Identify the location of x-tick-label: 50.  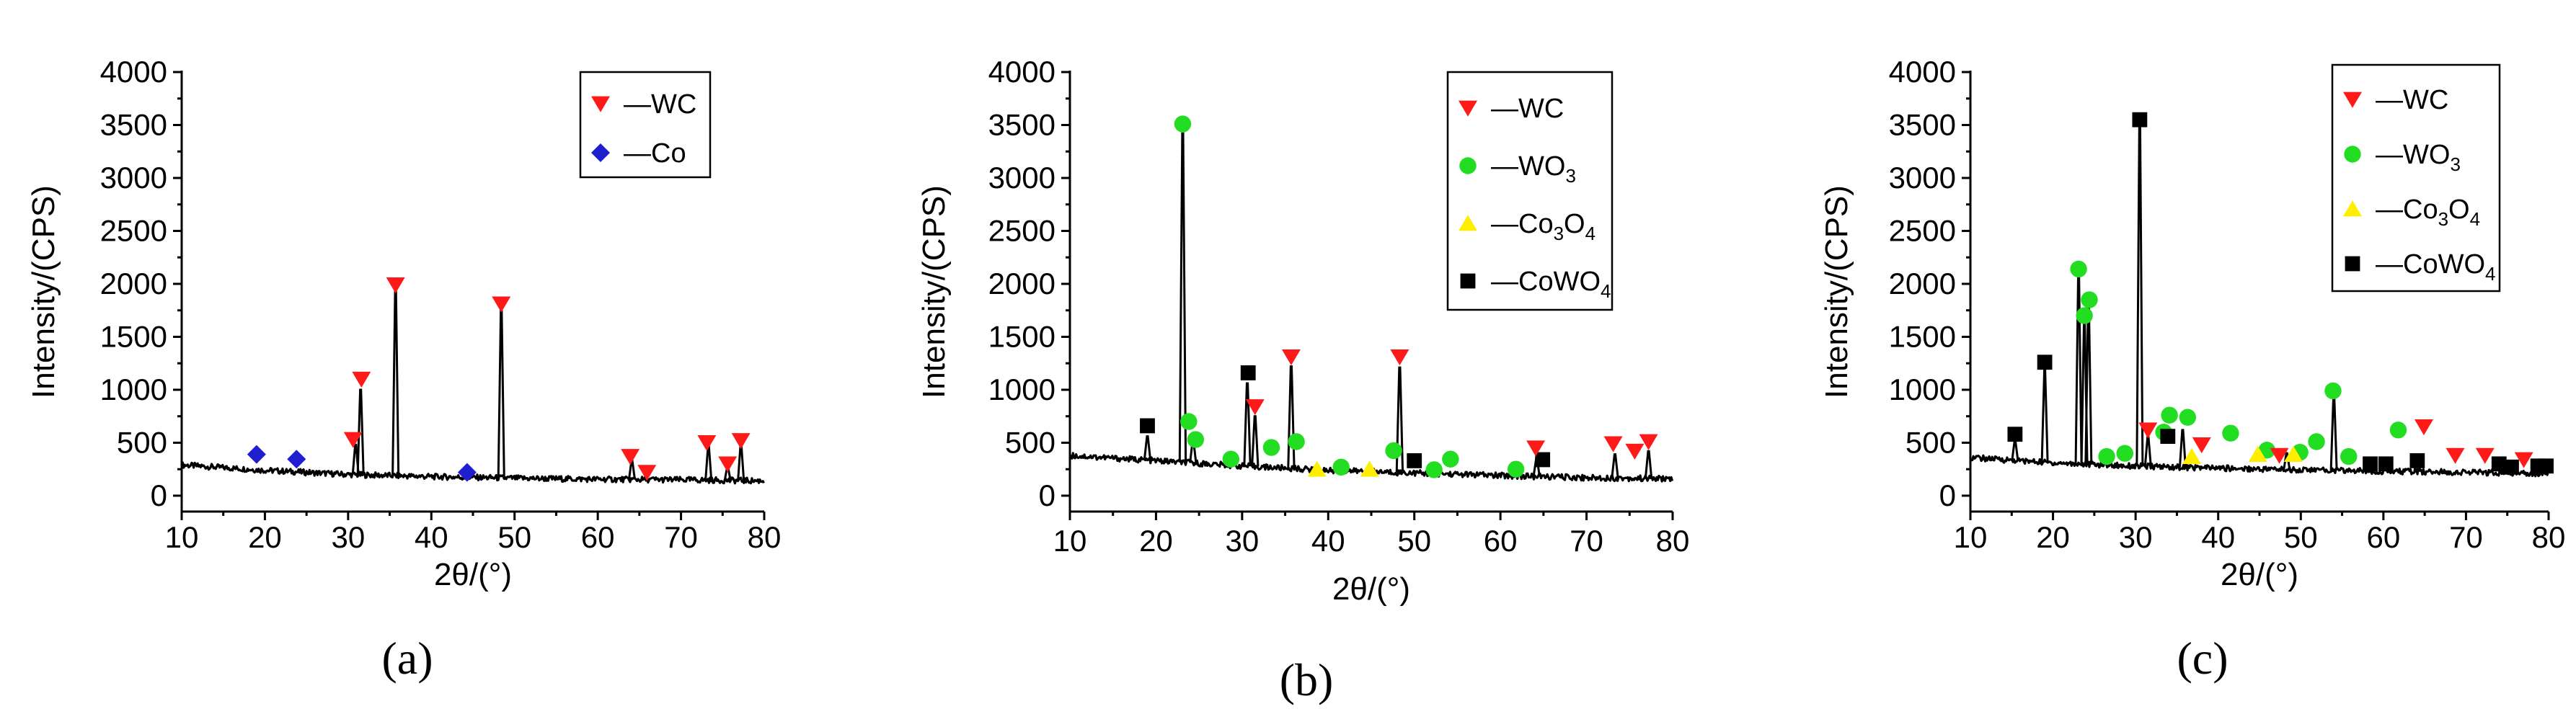
(514, 537).